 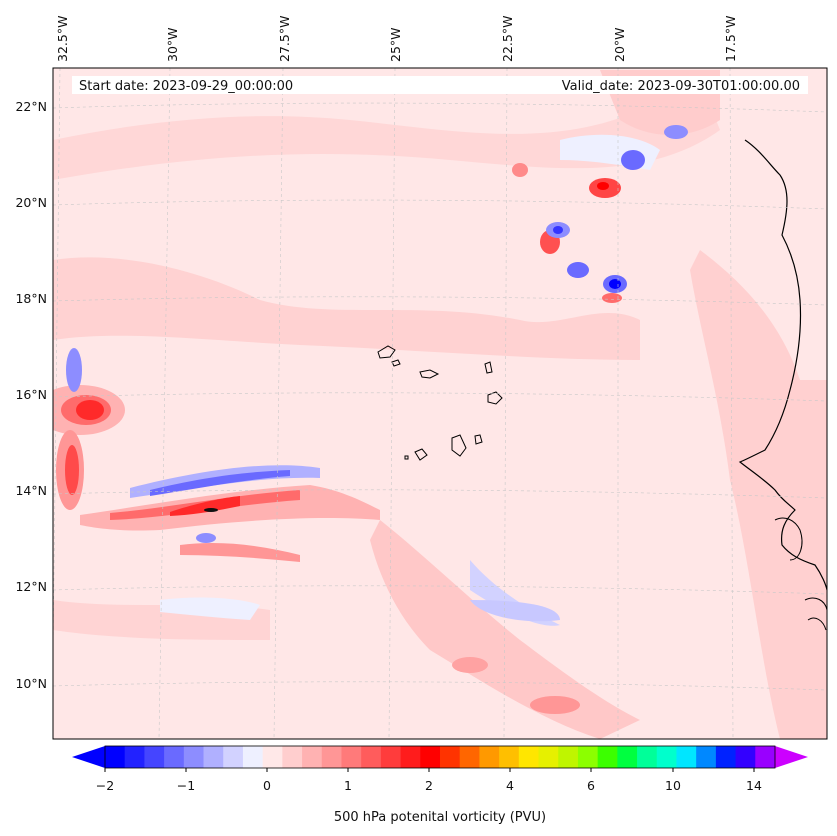 What do you see at coordinates (31, 298) in the screenshot?
I see `lat-label-18: 18°N` at bounding box center [31, 298].